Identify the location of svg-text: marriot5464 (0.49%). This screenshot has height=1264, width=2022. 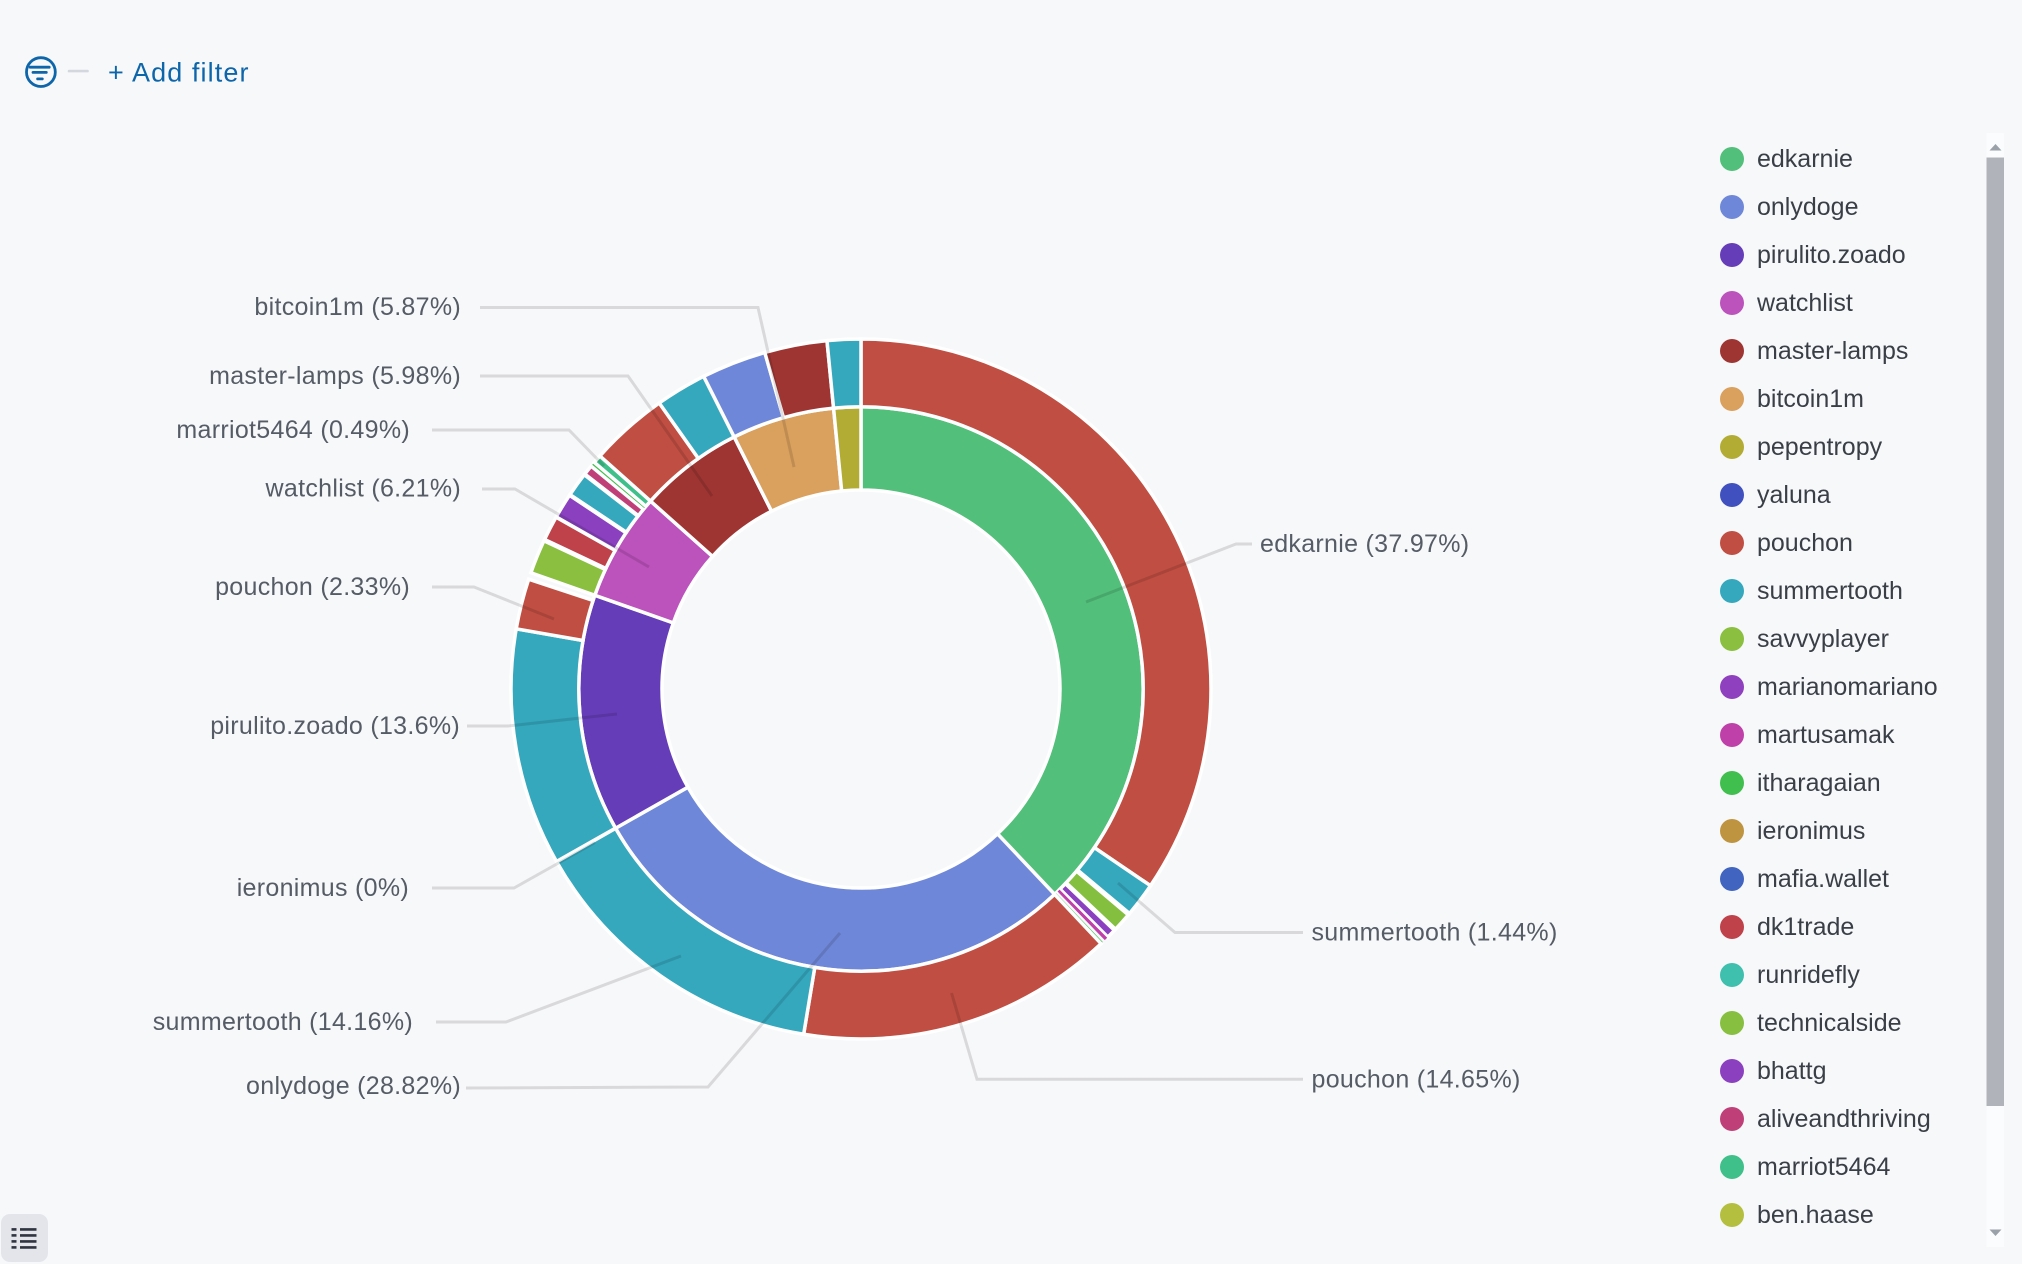
(293, 430).